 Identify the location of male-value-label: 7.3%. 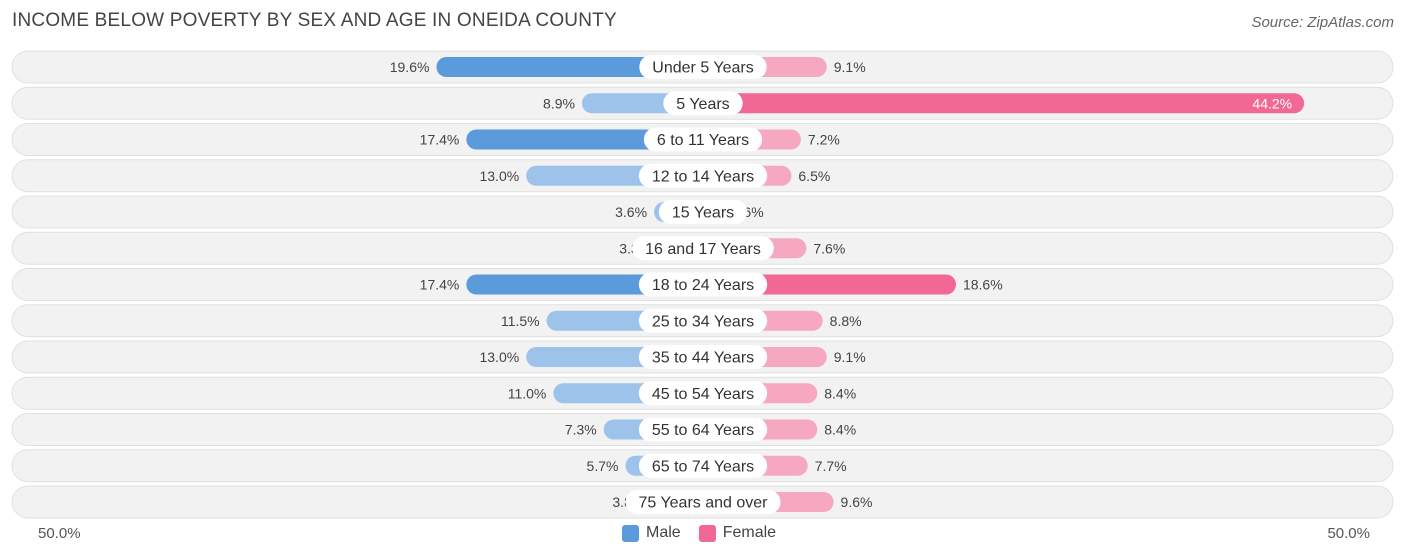
(581, 430).